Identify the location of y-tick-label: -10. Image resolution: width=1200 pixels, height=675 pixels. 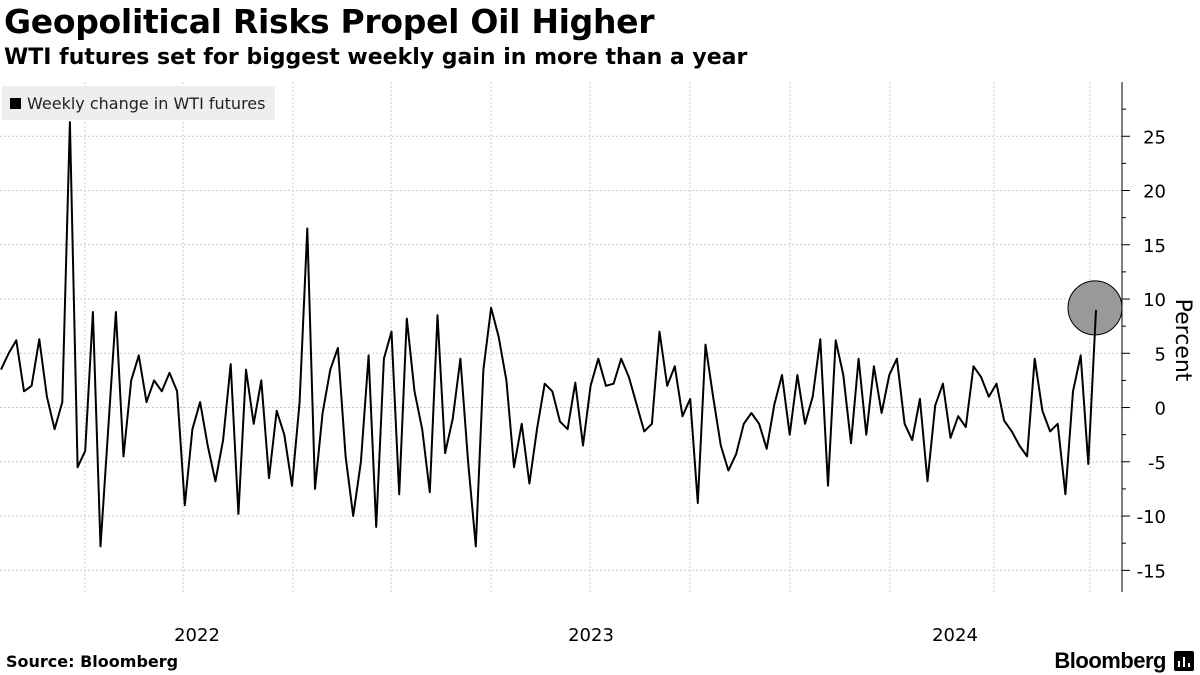
(1151, 517).